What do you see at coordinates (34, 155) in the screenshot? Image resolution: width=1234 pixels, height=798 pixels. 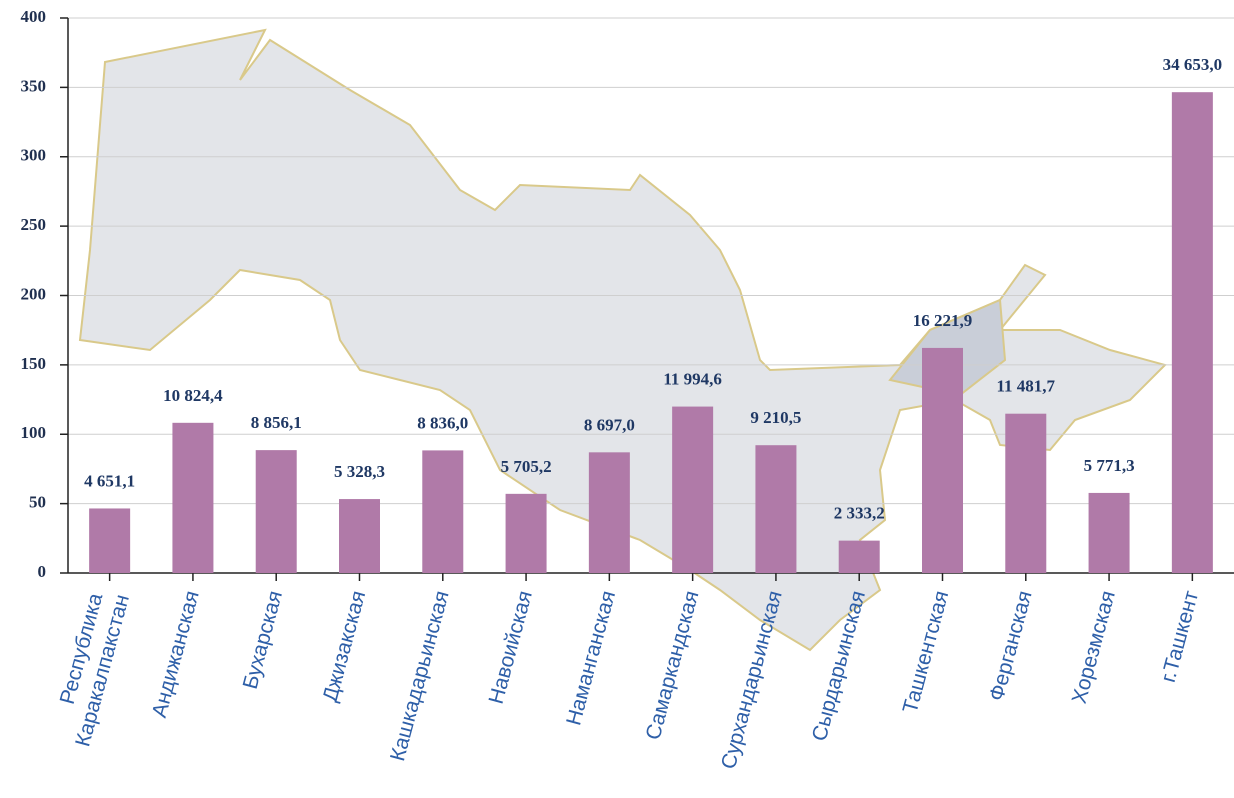 I see `y-tick-label: 300` at bounding box center [34, 155].